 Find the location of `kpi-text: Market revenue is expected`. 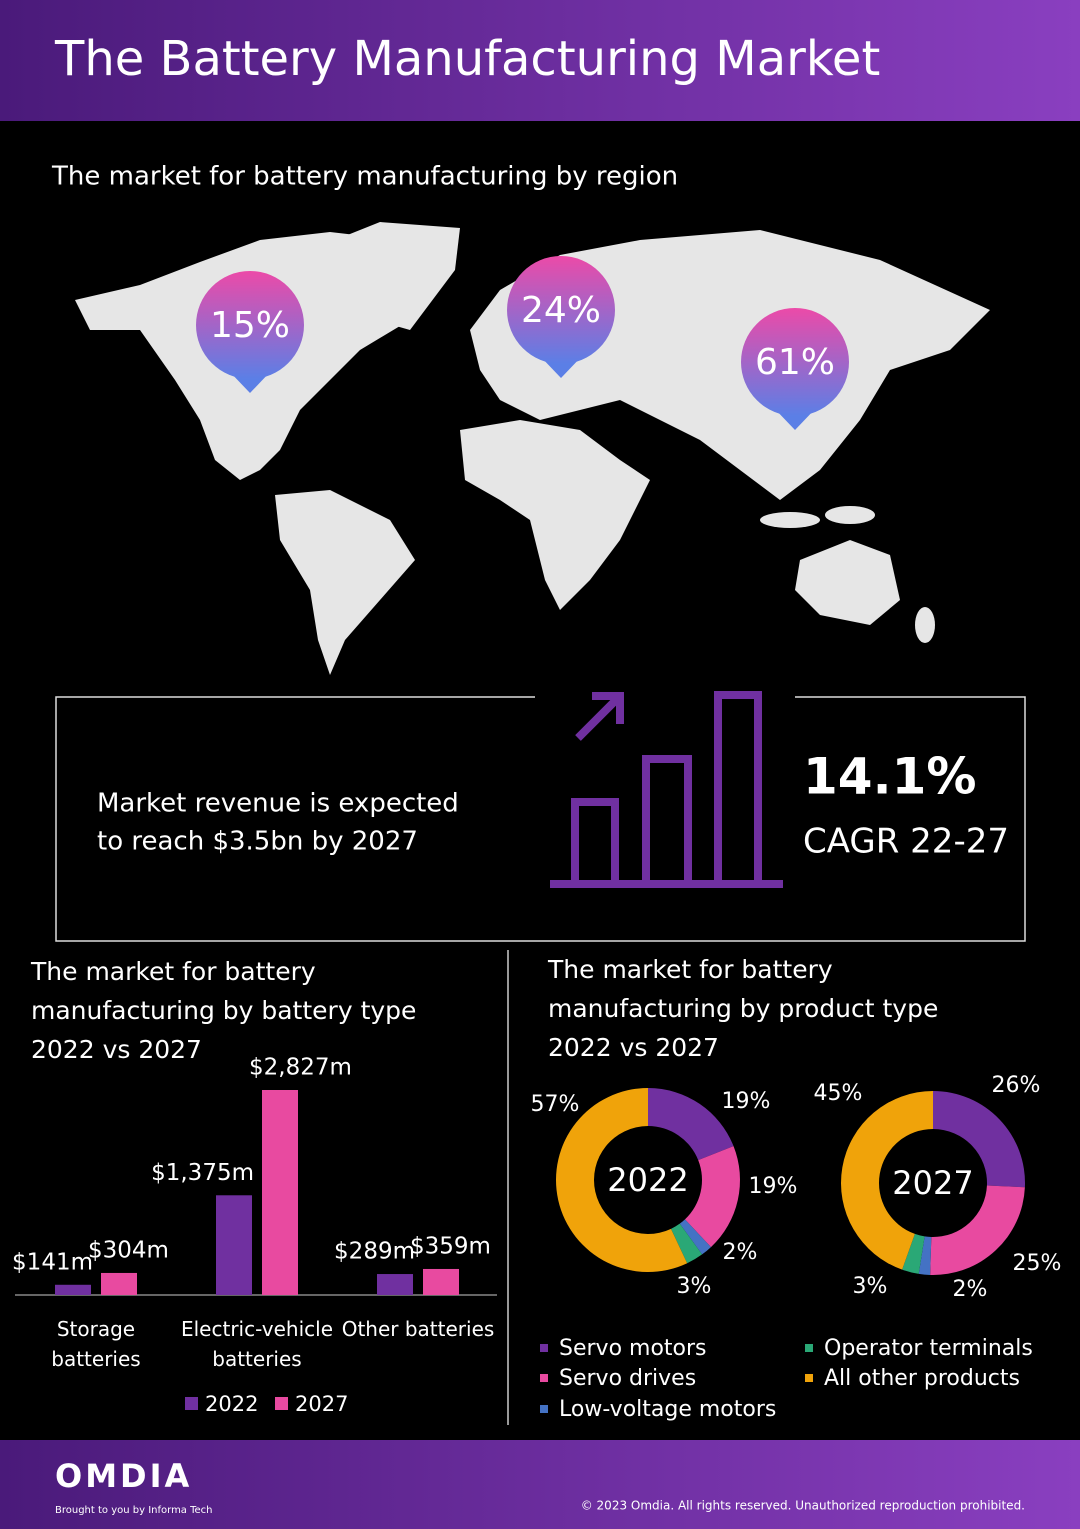

kpi-text: Market revenue is expected is located at coordinates (278, 804).